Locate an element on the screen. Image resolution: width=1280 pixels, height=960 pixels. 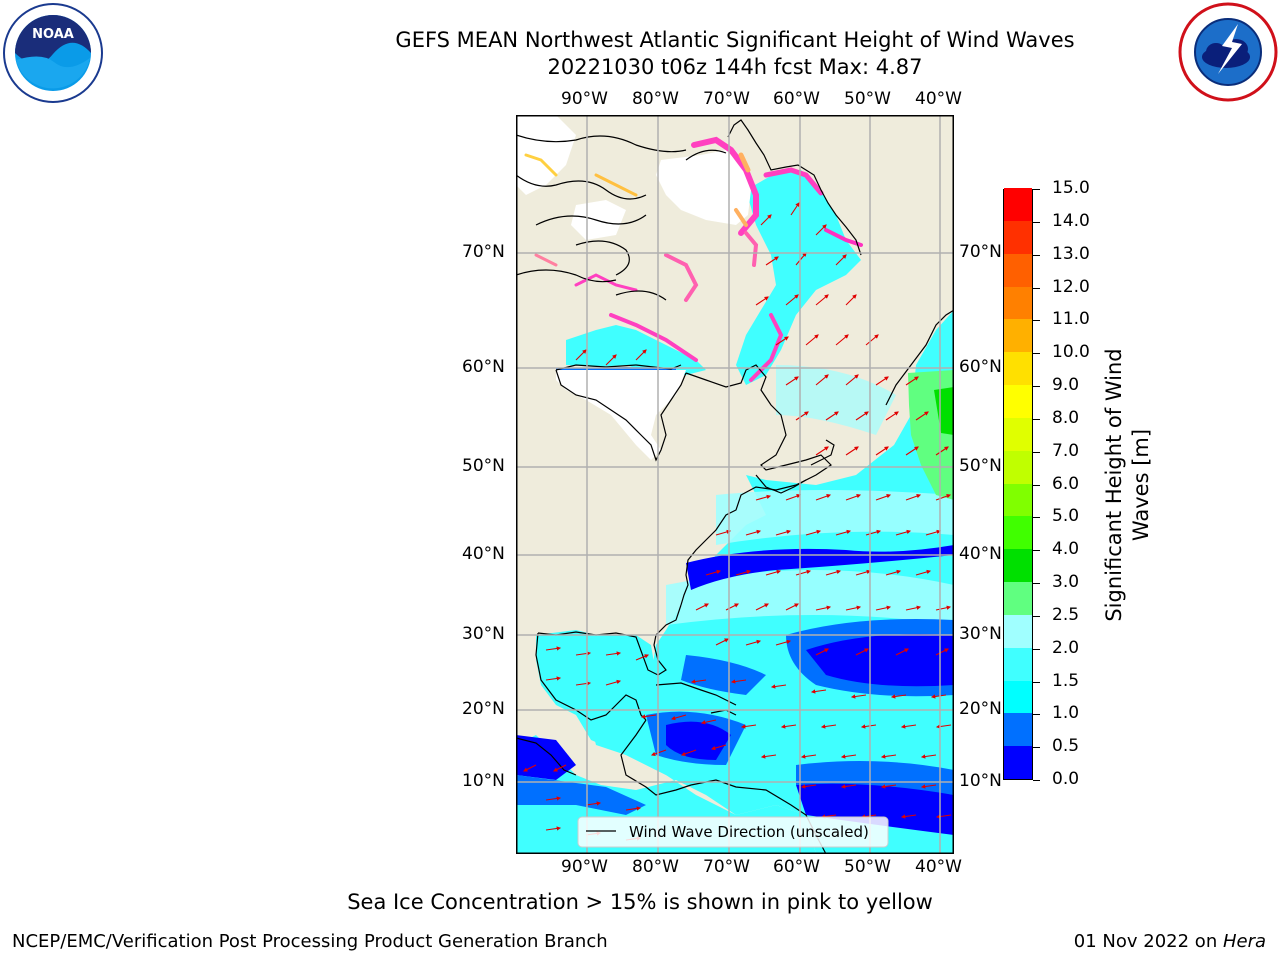
lat-tick-right: 10°N is located at coordinates (980, 781).